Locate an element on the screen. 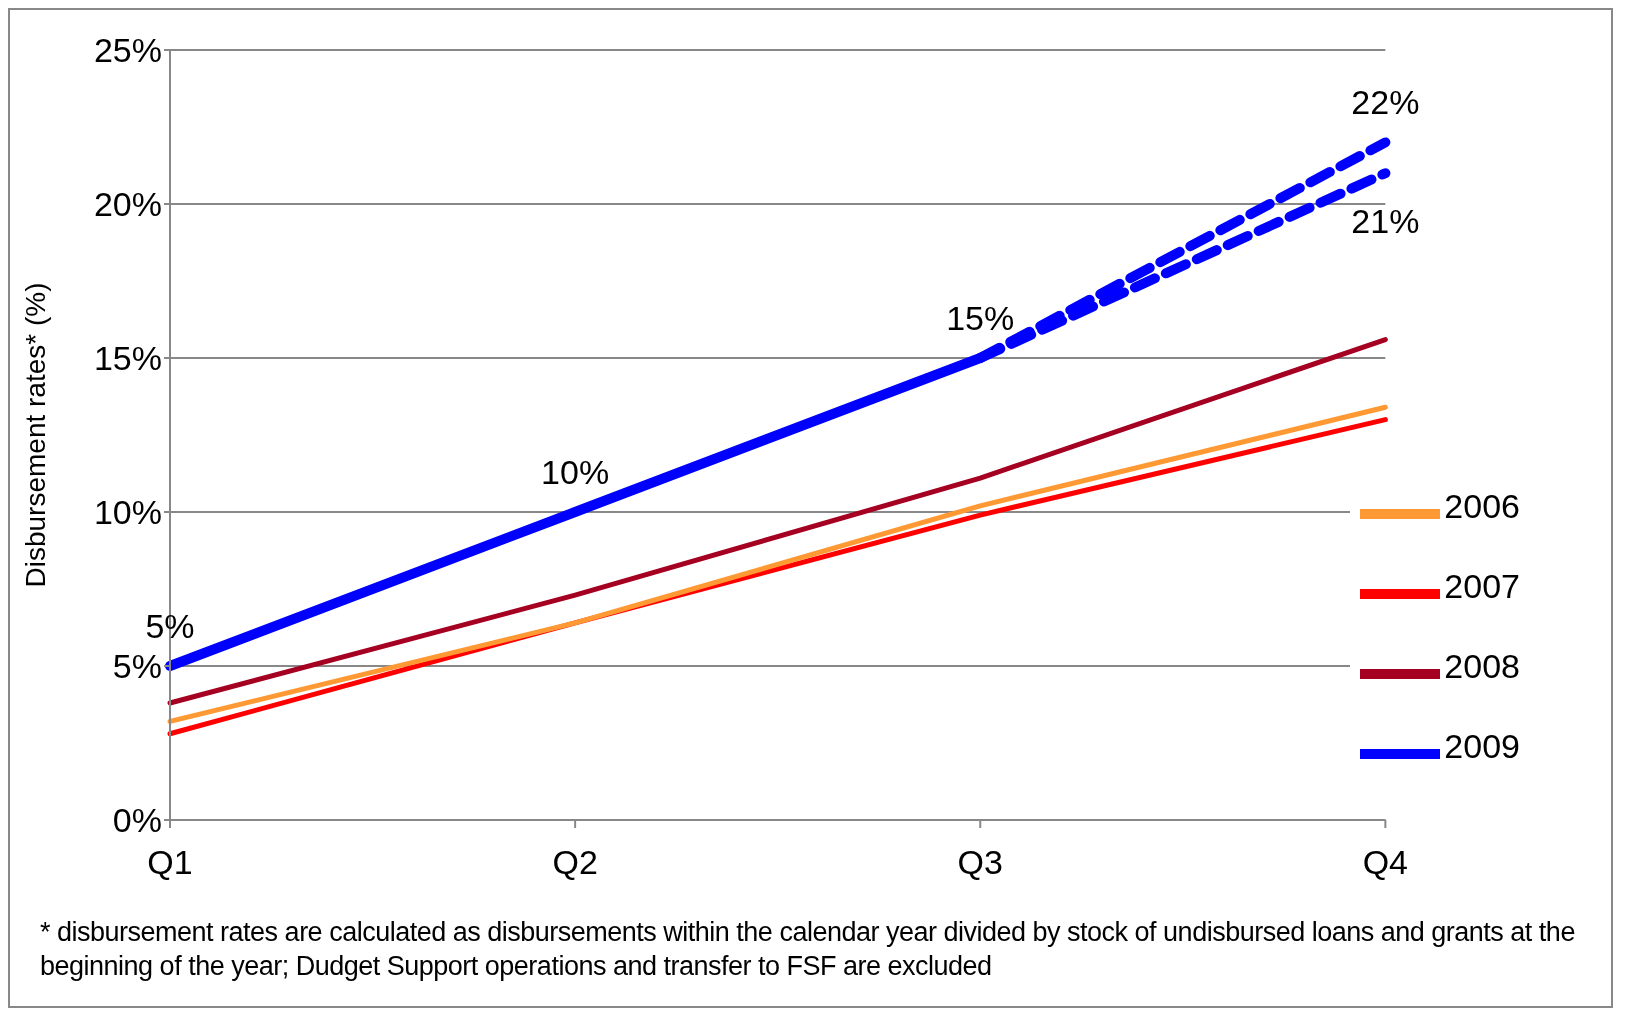 This screenshot has height=1022, width=1627. legend-label: 2008 is located at coordinates (1482, 666).